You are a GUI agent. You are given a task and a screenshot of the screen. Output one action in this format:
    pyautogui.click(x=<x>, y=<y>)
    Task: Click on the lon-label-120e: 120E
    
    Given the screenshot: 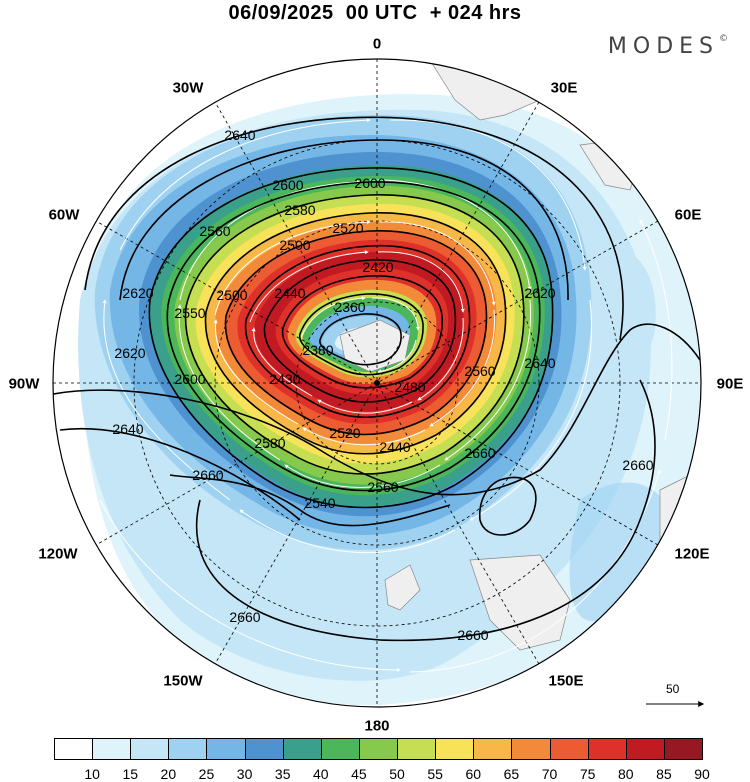 What is the action you would take?
    pyautogui.click(x=692, y=554)
    